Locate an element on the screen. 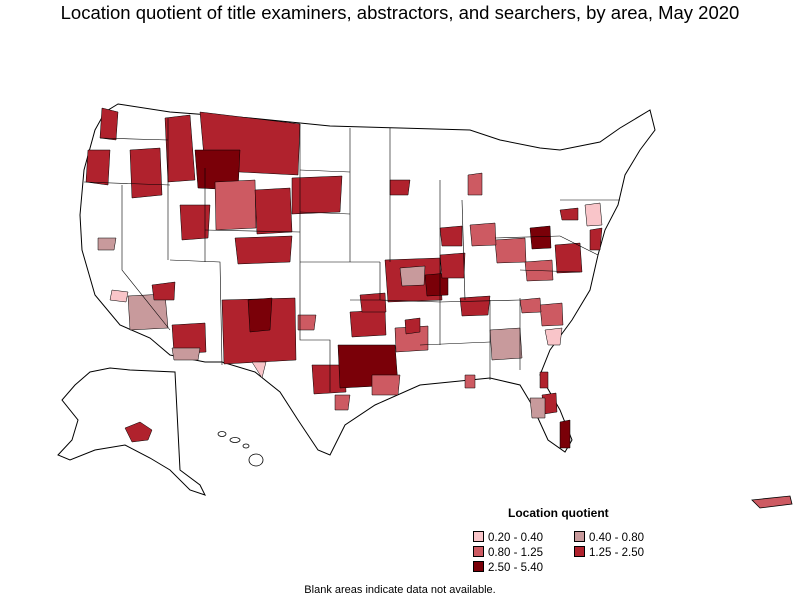 This screenshot has height=600, width=800. legend-item-1: 0.40 - 0.80 is located at coordinates (609, 537).